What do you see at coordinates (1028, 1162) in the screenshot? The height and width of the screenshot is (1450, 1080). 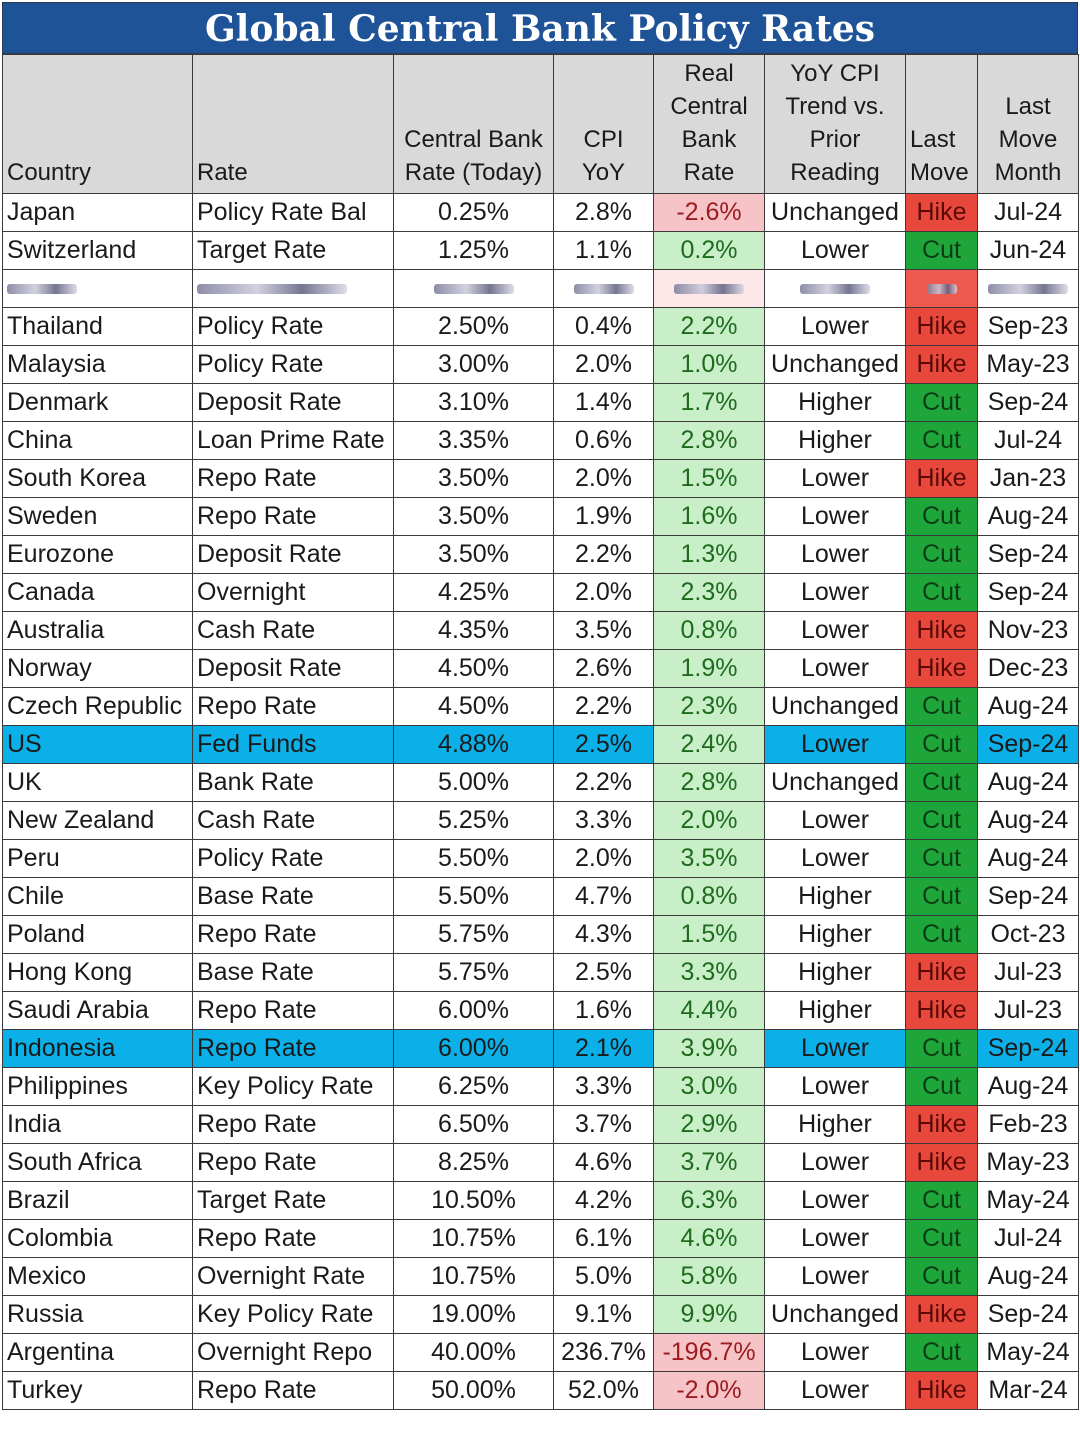 I see `month-cell: May-23` at bounding box center [1028, 1162].